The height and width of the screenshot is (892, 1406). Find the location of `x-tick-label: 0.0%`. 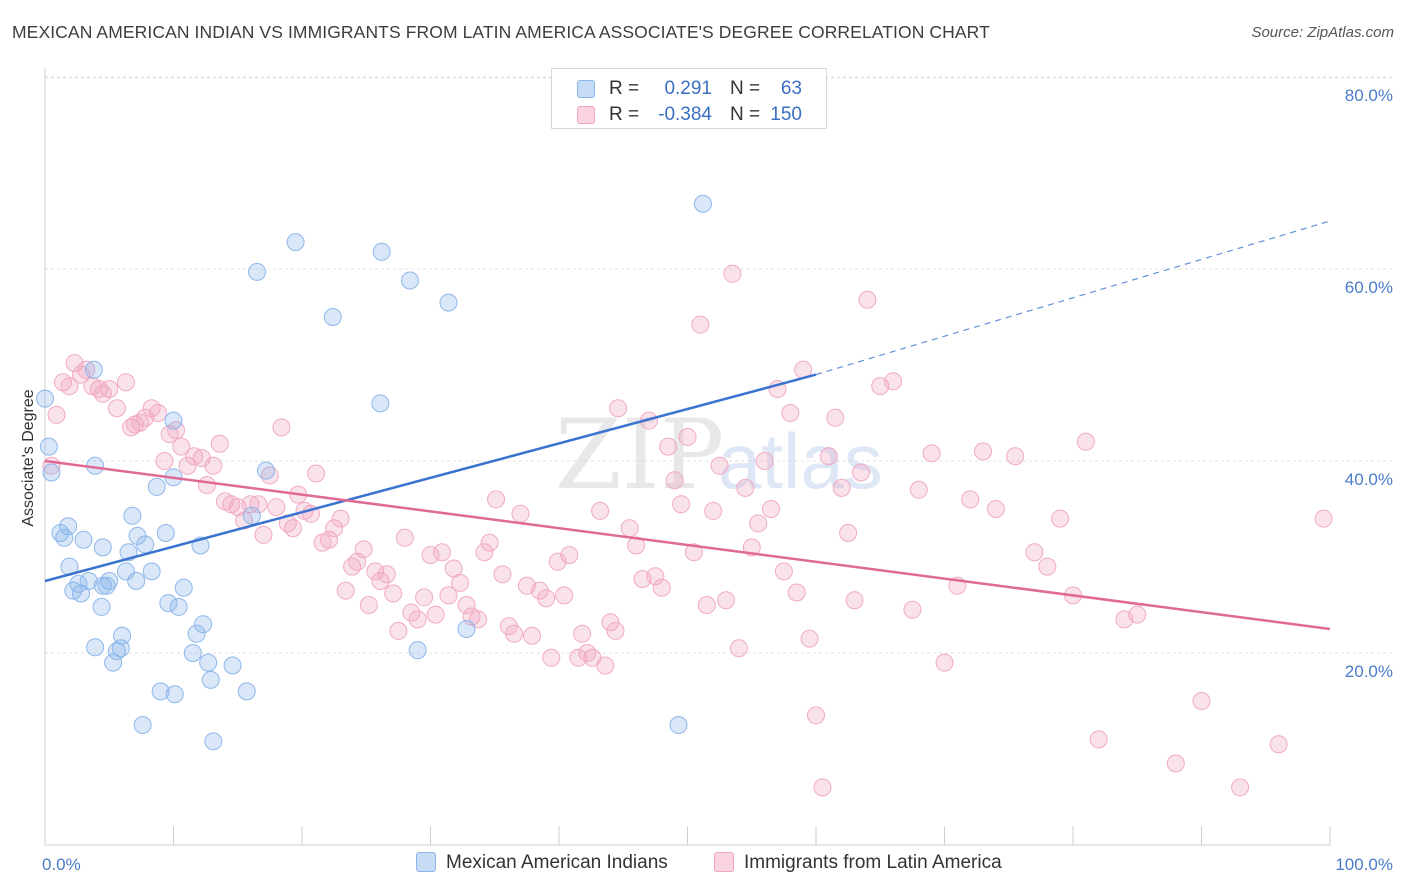

x-tick-label: 0.0% is located at coordinates (61, 864).